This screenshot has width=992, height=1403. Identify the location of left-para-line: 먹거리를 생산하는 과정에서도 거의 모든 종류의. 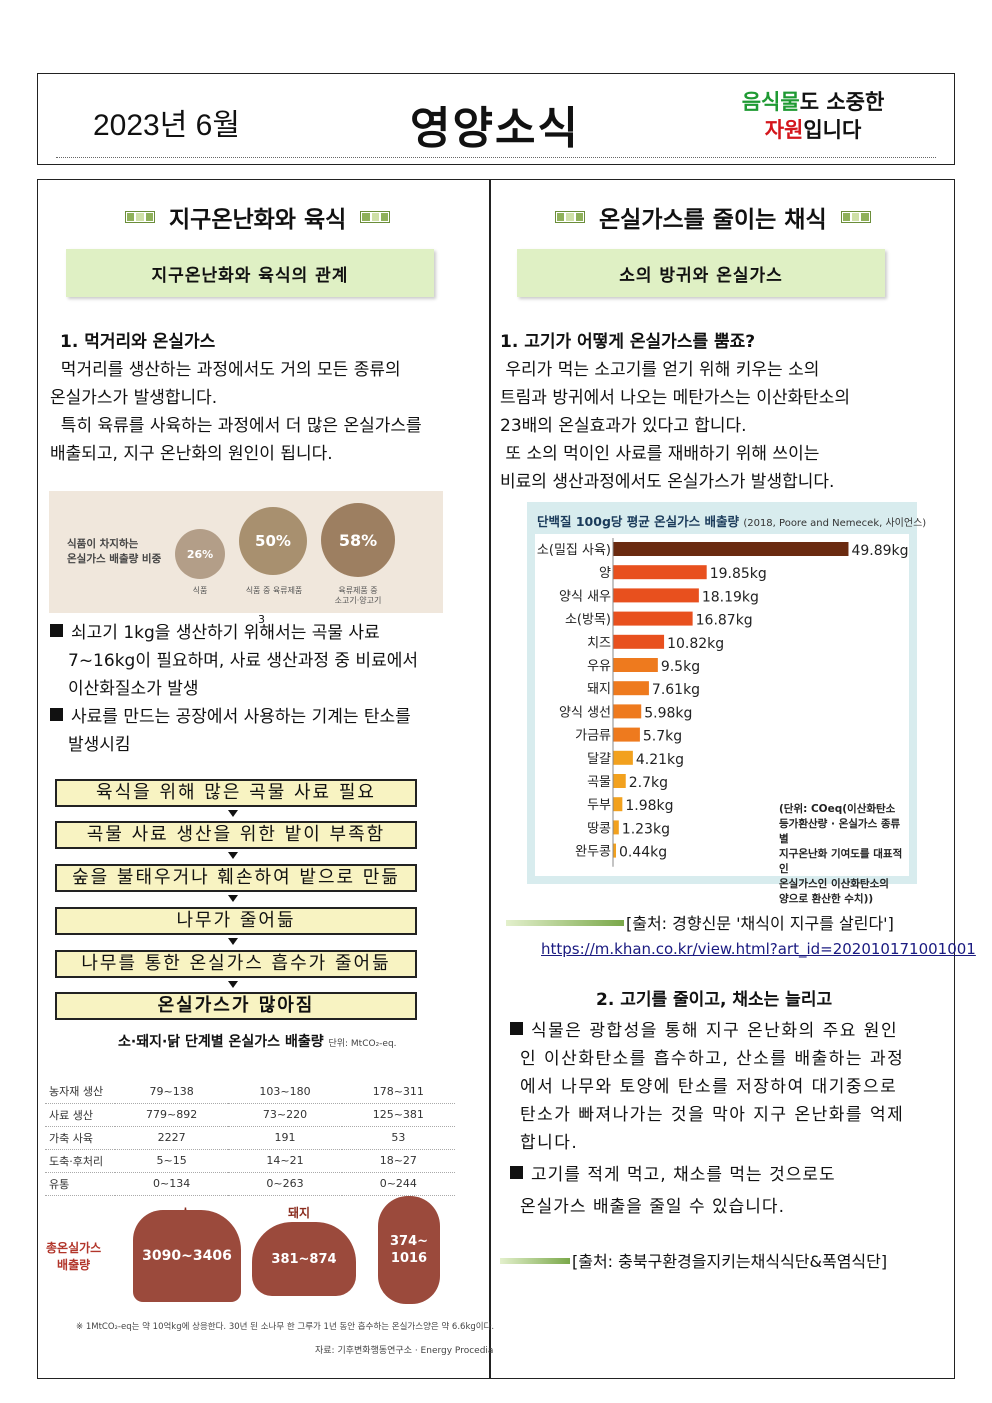
(225, 370).